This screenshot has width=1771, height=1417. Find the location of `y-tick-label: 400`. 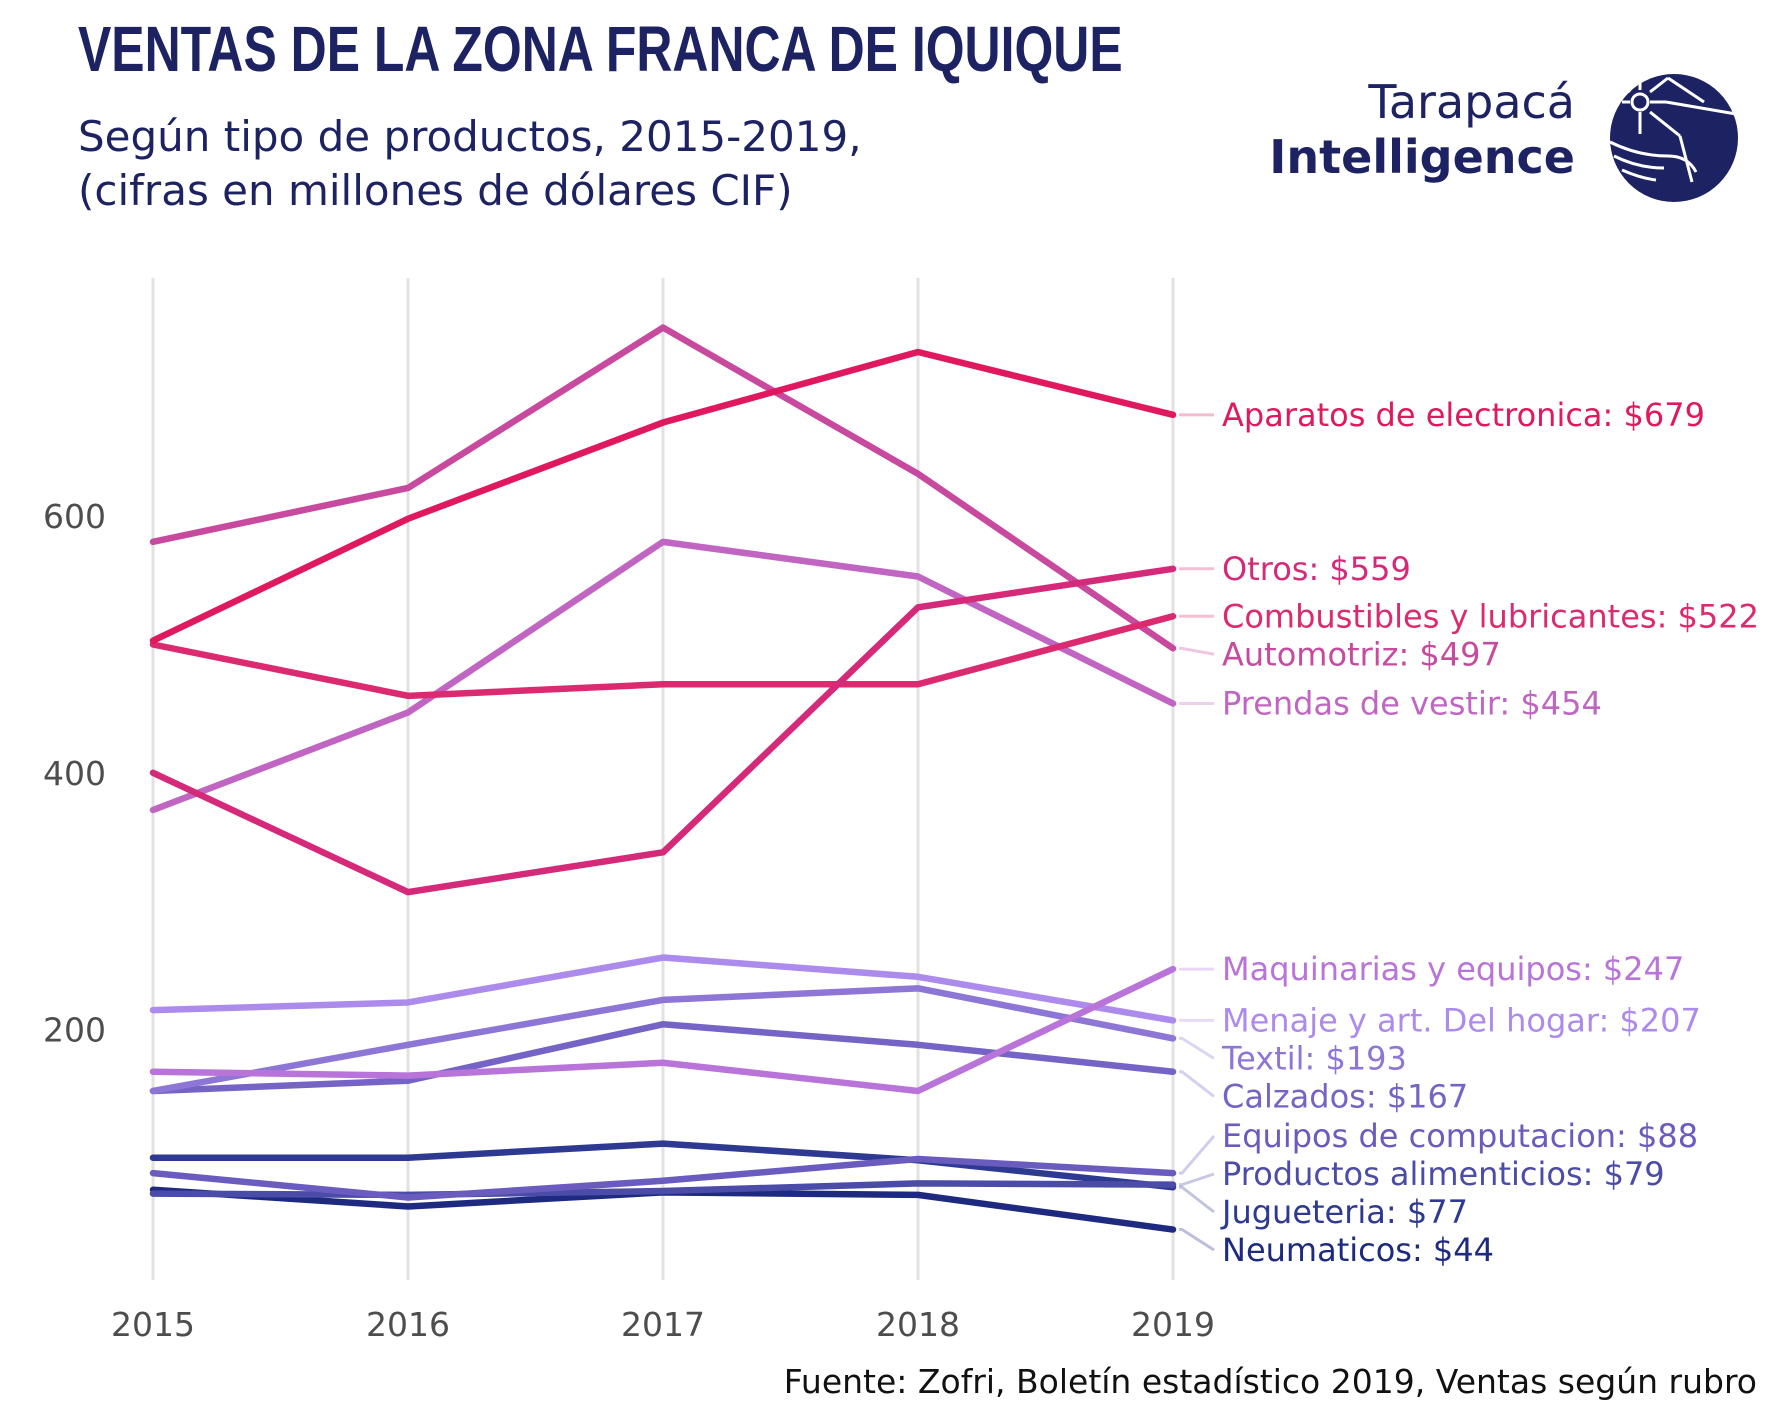

y-tick-label: 400 is located at coordinates (74, 773).